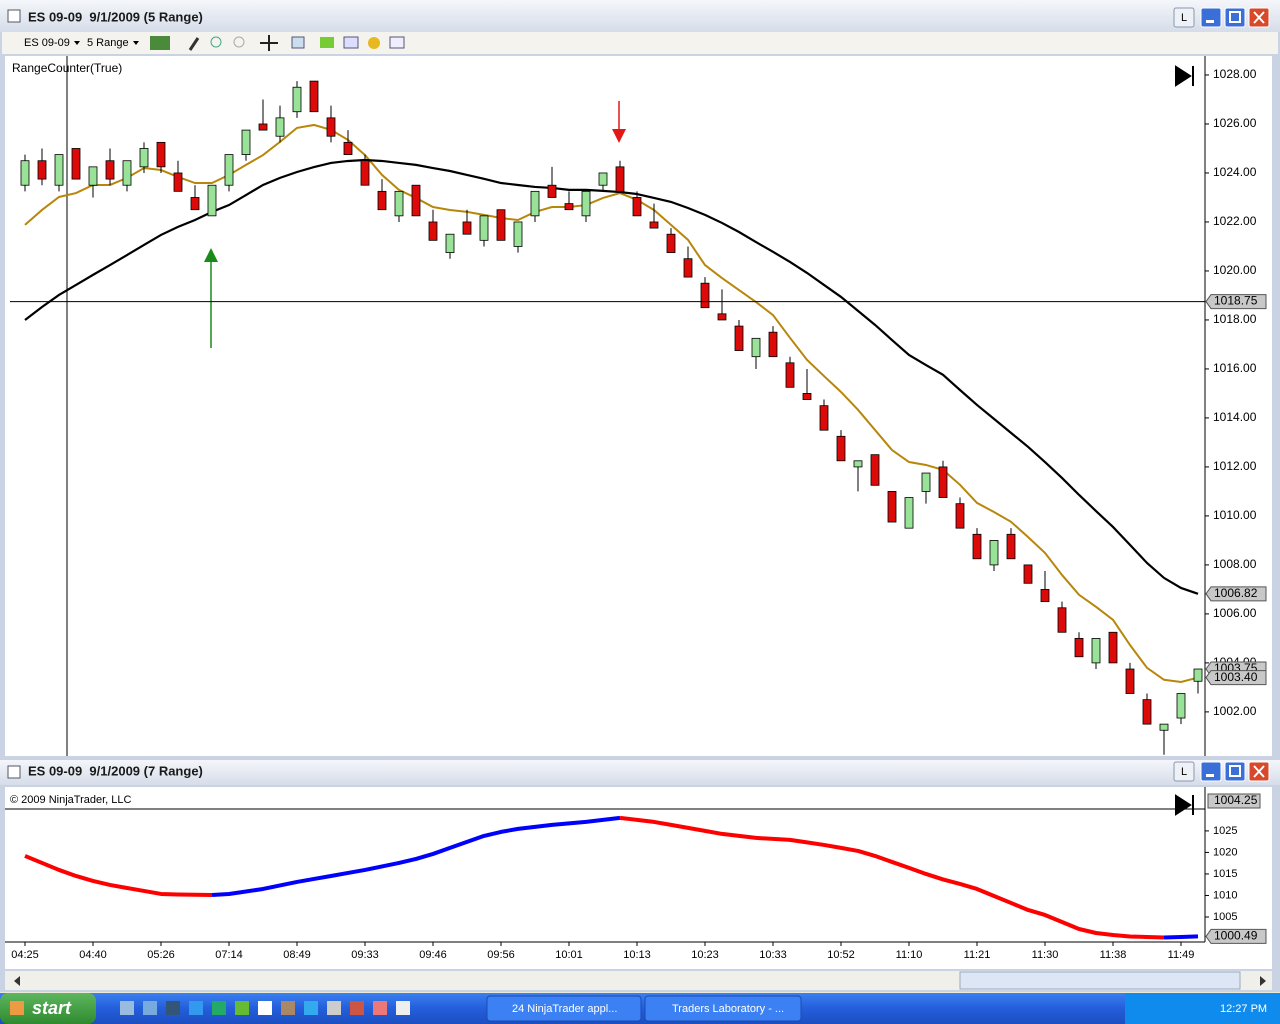  I want to click on y-tick-label: 1025, so click(1225, 831).